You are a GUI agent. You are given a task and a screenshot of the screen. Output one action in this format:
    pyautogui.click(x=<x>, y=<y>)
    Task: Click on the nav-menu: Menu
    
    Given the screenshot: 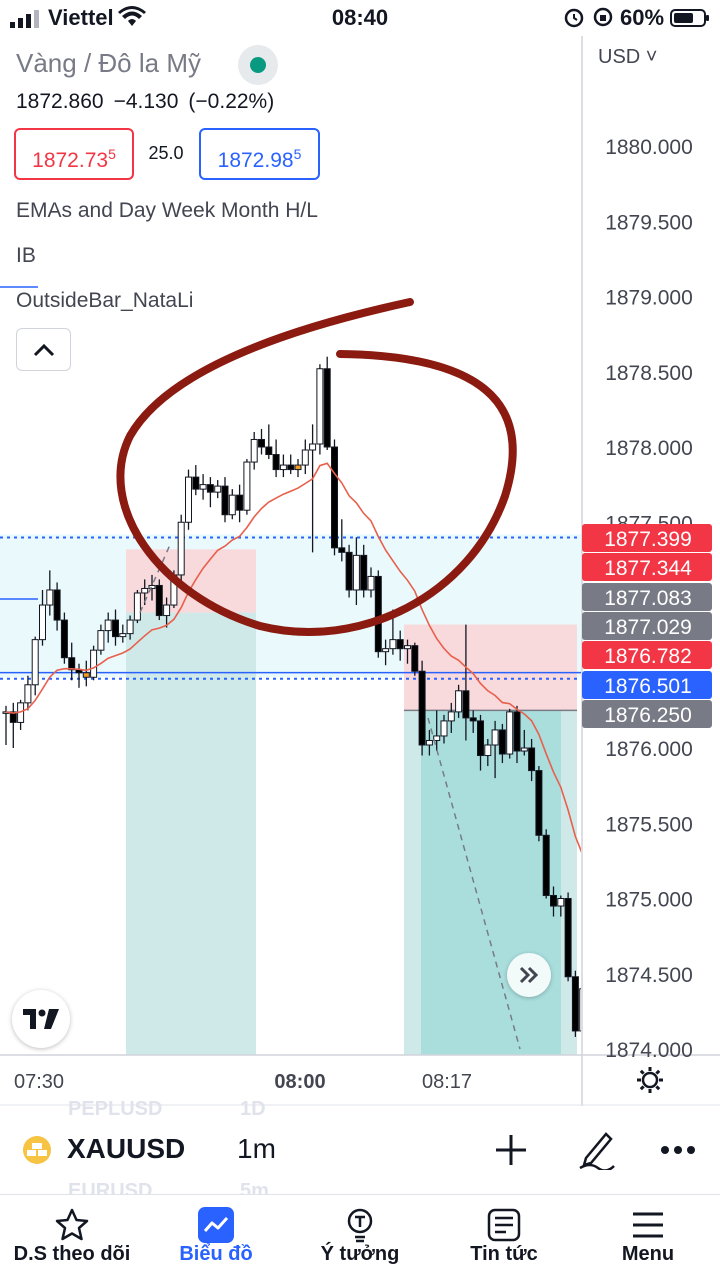 What is the action you would take?
    pyautogui.click(x=648, y=1237)
    